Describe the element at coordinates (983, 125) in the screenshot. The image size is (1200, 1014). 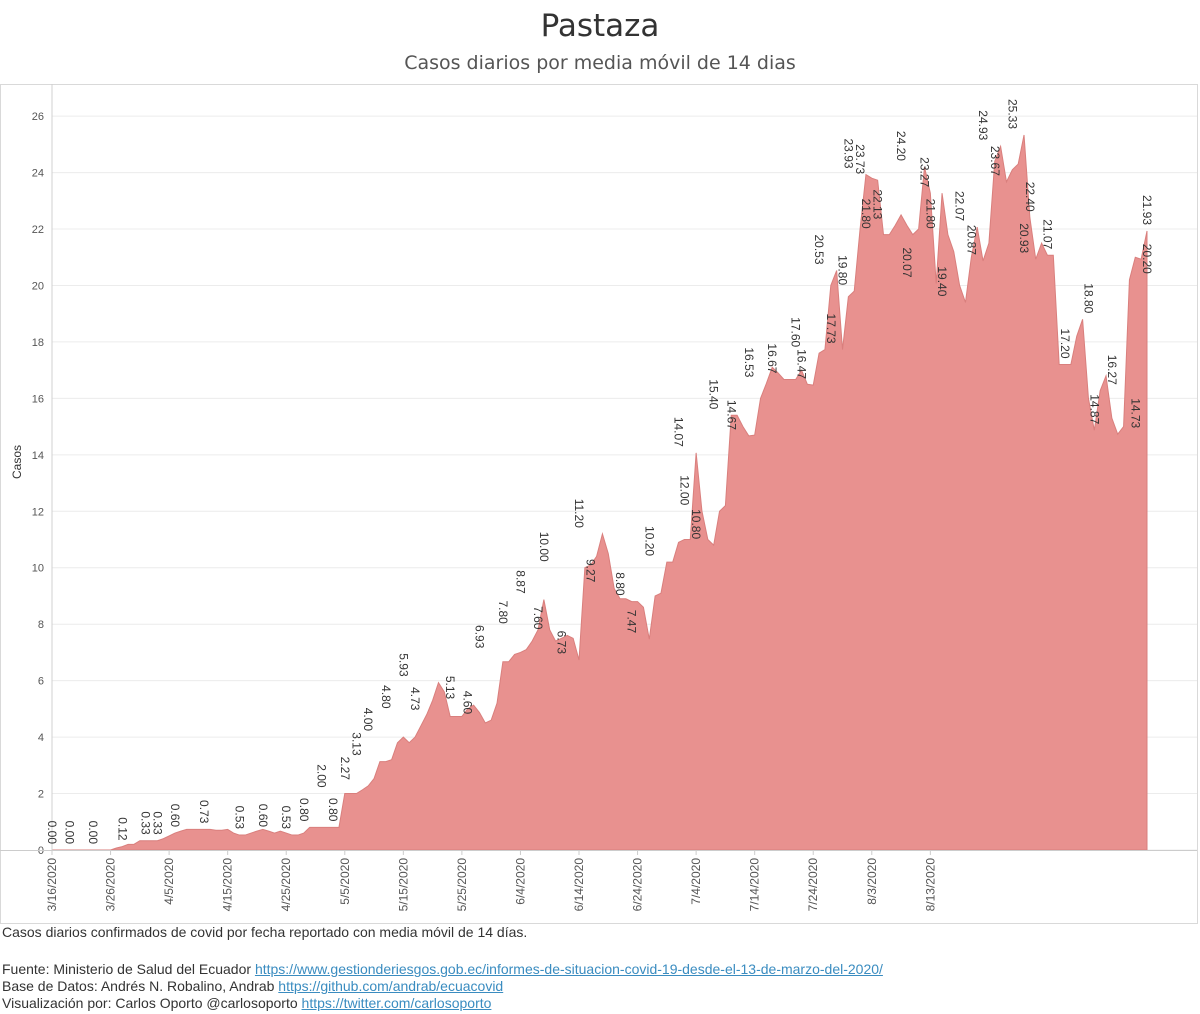
I see `data-label: 24.93` at that location.